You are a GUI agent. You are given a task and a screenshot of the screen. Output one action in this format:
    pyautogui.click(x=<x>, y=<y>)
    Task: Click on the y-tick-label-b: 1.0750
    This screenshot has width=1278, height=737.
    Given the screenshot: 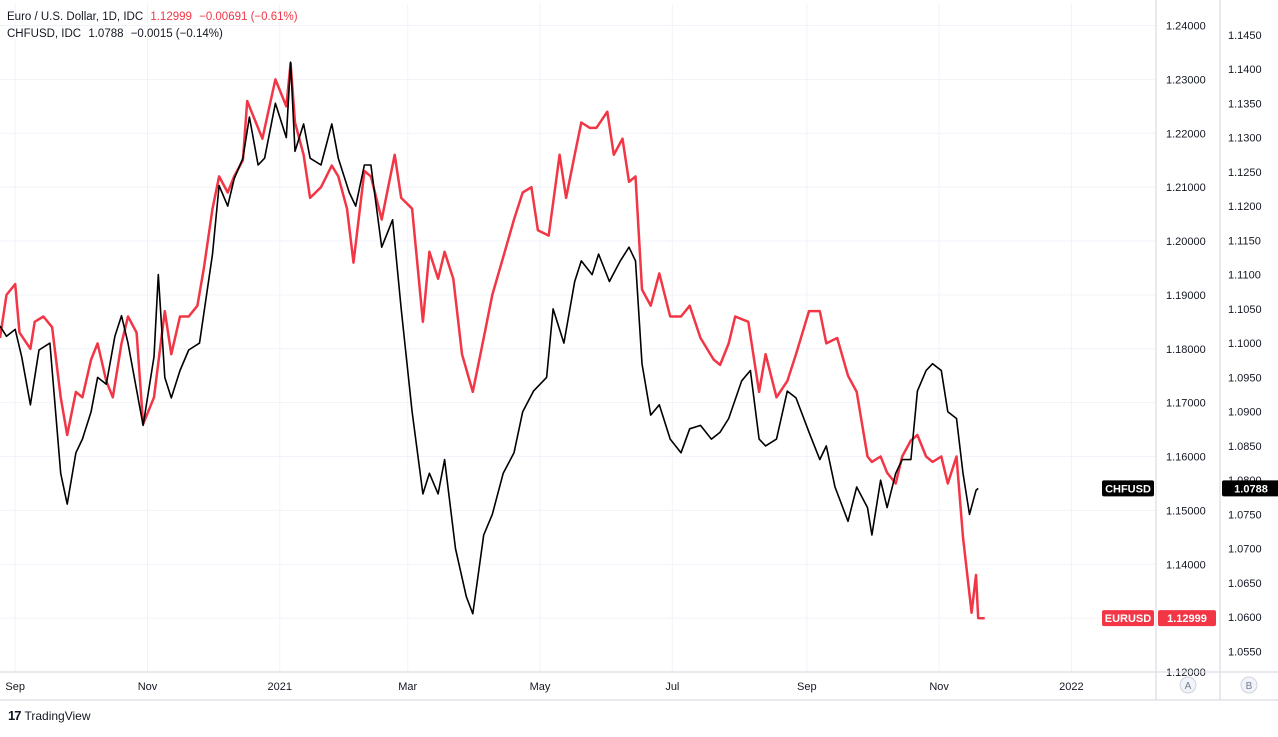 What is the action you would take?
    pyautogui.click(x=1245, y=515)
    